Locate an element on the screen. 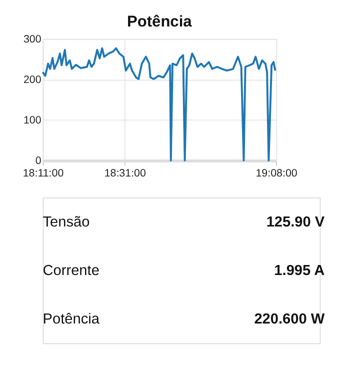 The width and height of the screenshot is (347, 375). text: 125.90 V is located at coordinates (295, 222).